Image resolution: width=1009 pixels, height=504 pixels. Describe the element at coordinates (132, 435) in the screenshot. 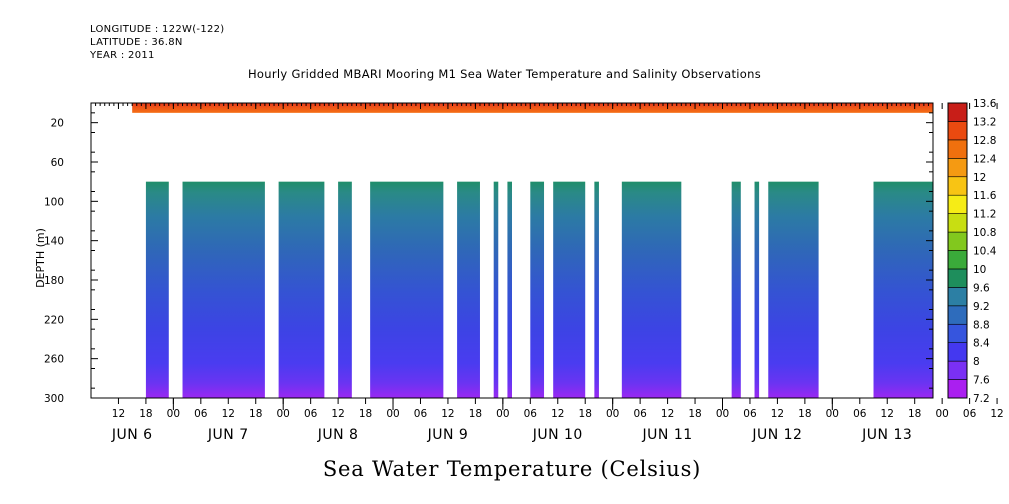

I see `x-date-label: JUN 6` at that location.